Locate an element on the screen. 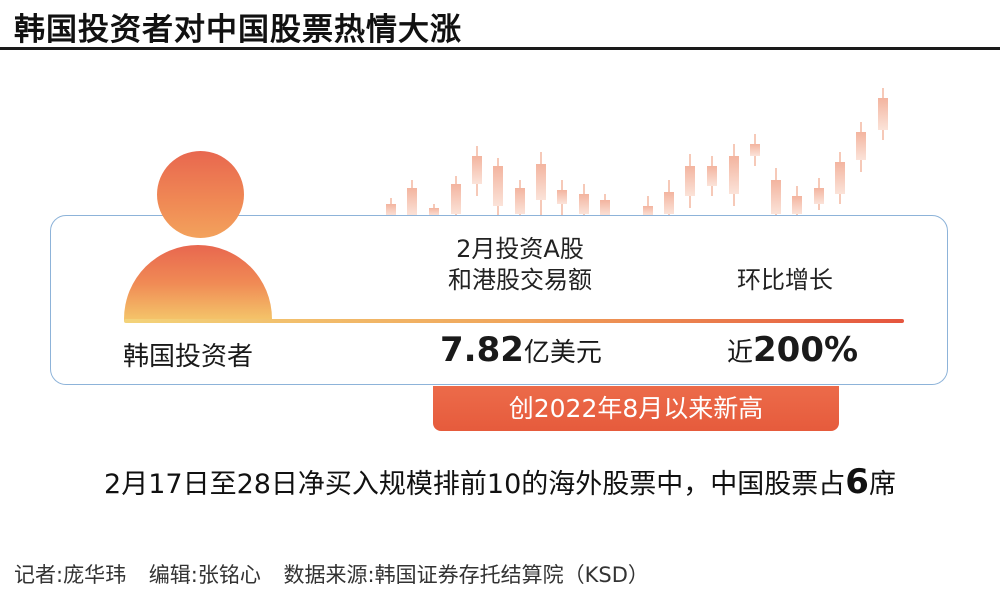 The height and width of the screenshot is (600, 1000). credit-source: 数据来源:韩国证券存托结算院（KSD） is located at coordinates (466, 575).